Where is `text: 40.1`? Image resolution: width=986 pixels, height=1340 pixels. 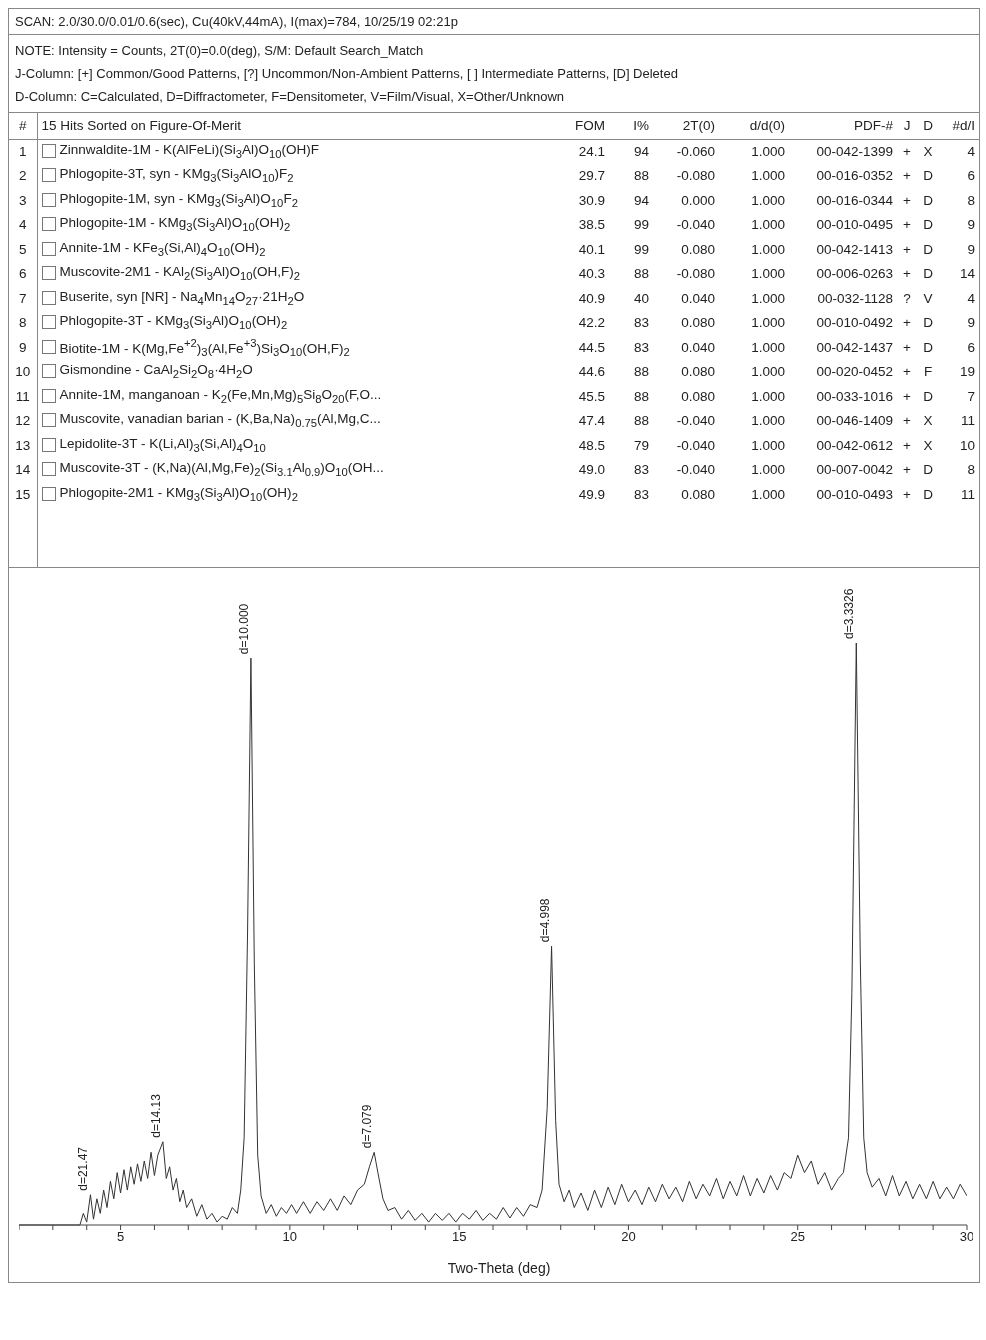
text: 40.1 is located at coordinates (591, 249).